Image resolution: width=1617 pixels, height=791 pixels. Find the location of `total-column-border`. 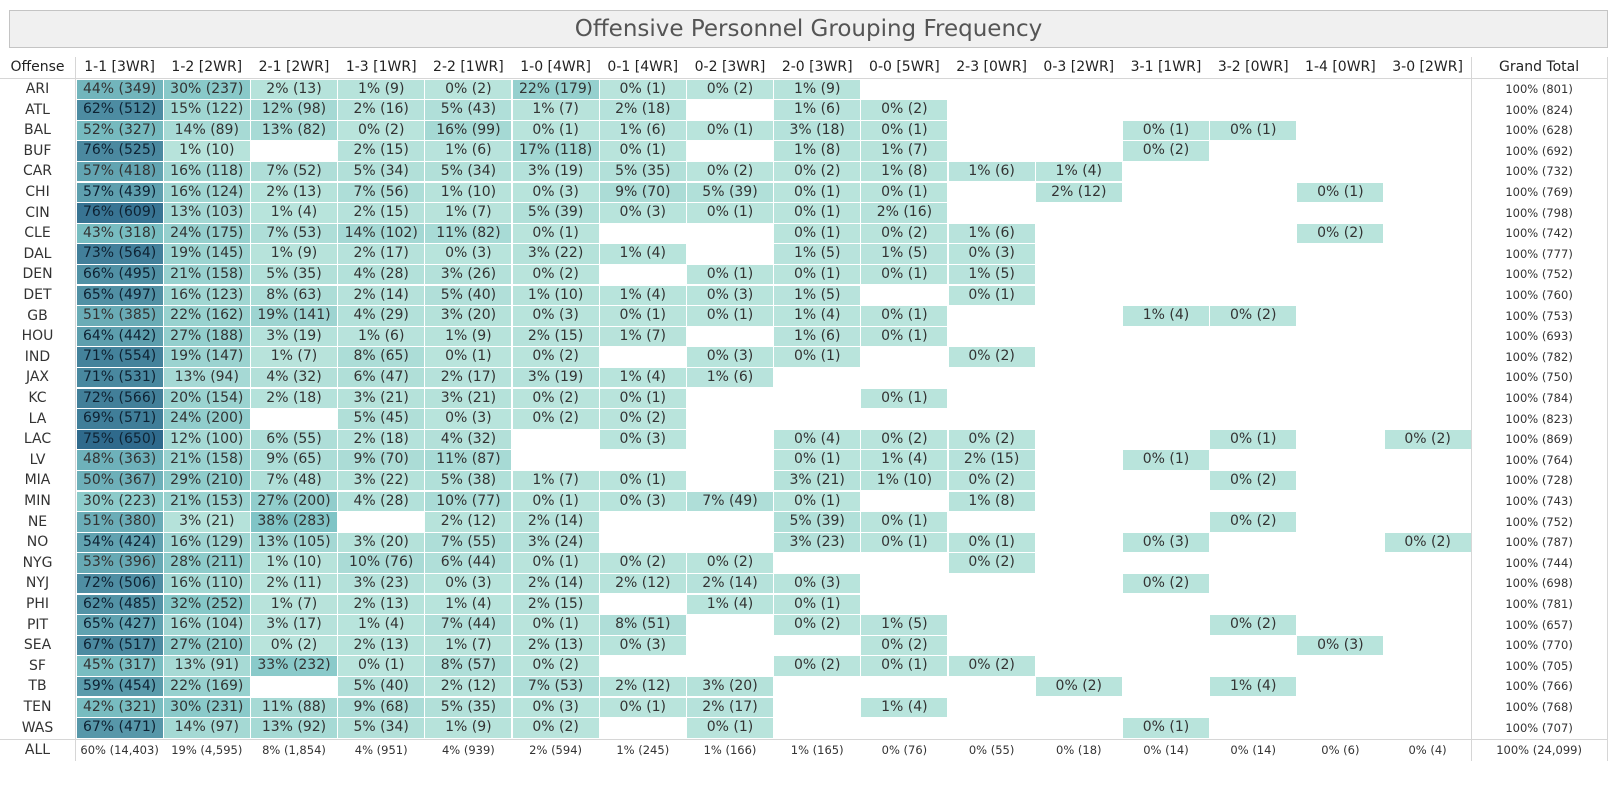

total-column-border is located at coordinates (1472, 409).